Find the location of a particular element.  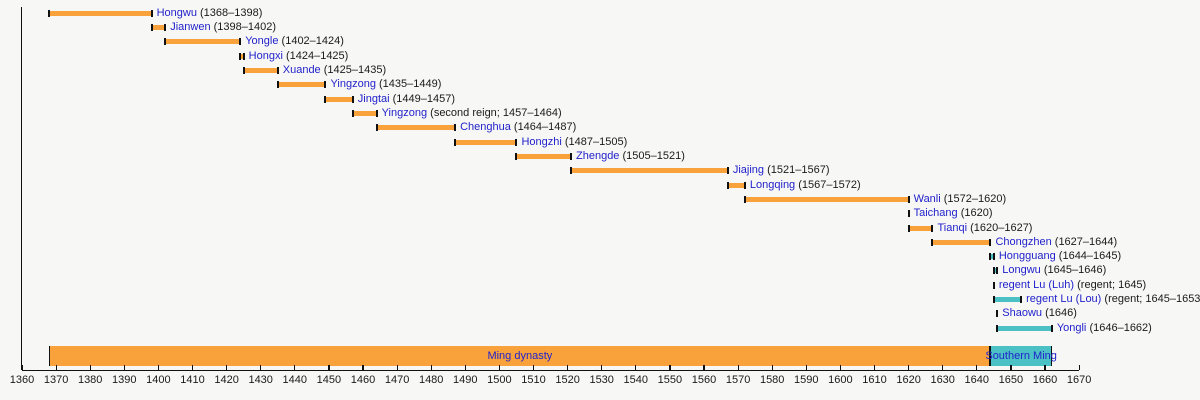

axis-tick-label: 1380 is located at coordinates (90, 380).